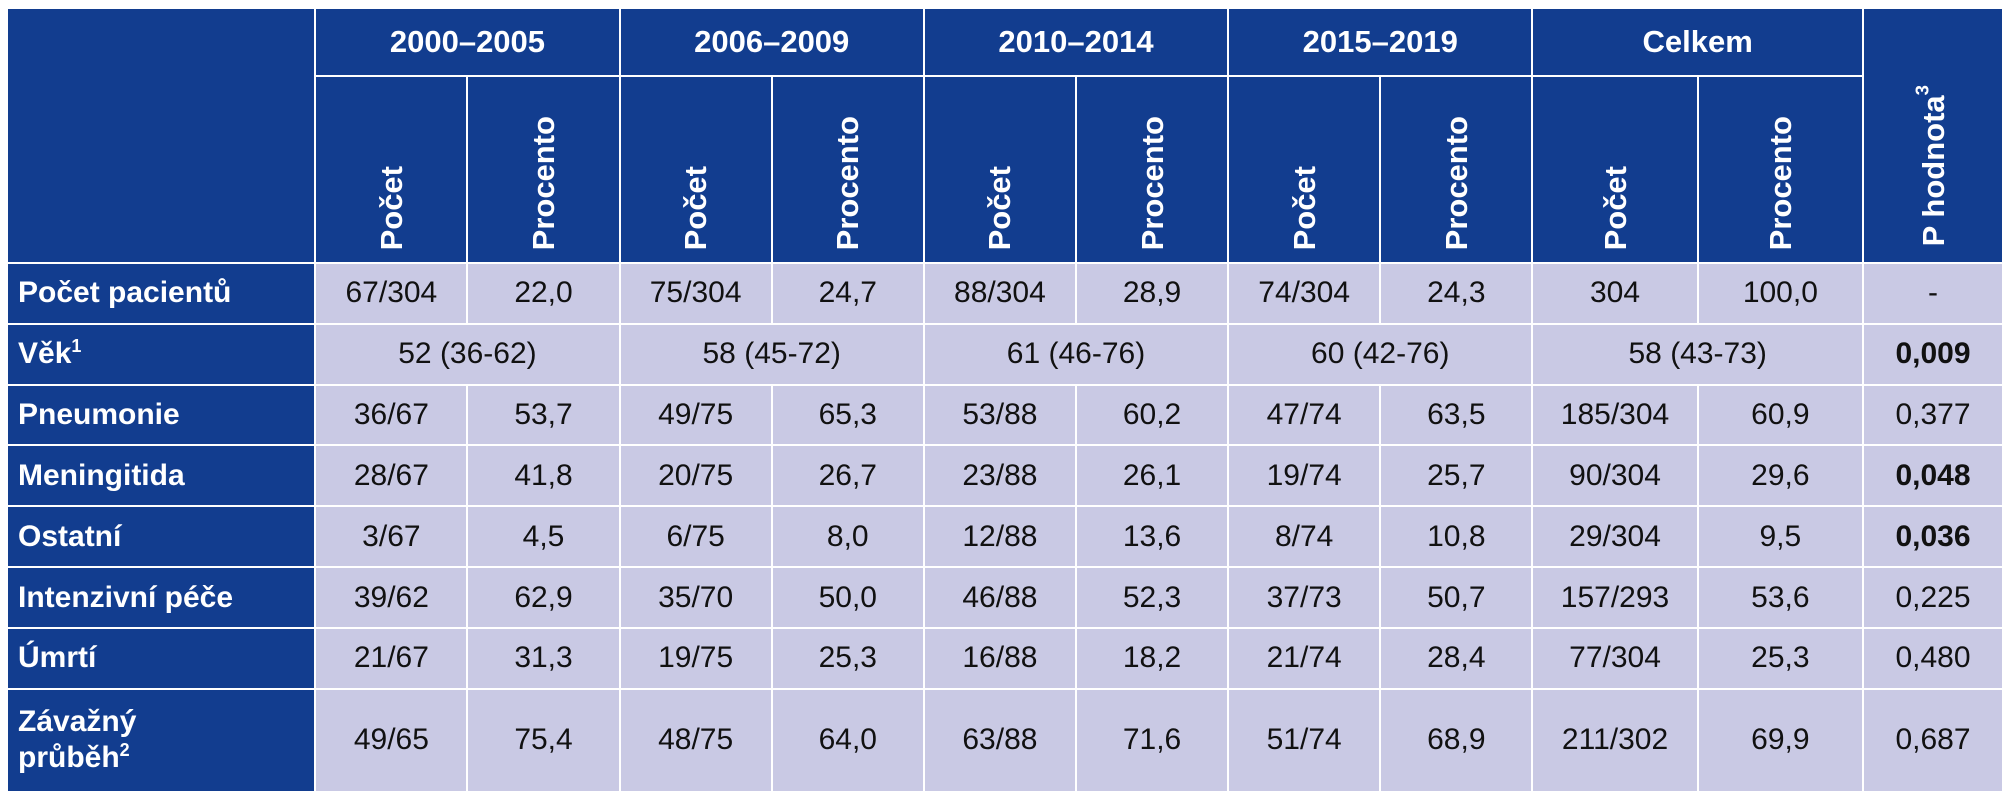 The height and width of the screenshot is (800, 2010). What do you see at coordinates (1304, 293) in the screenshot?
I see `table-cell: 74/304` at bounding box center [1304, 293].